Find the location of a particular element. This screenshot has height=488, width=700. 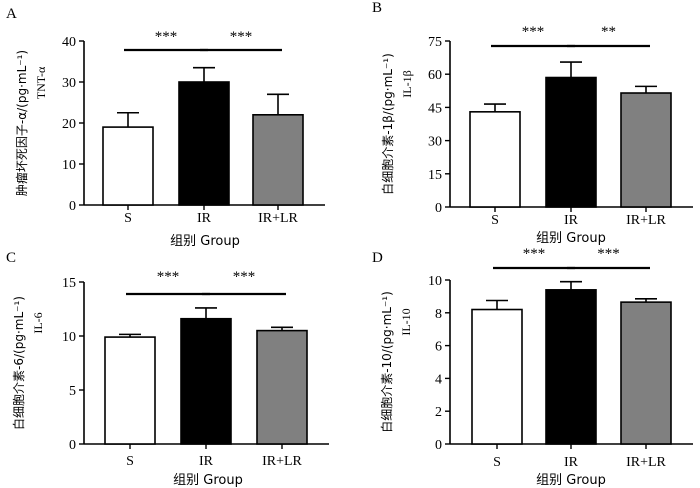

y-tick-label: 8 is located at coordinates (438, 314).